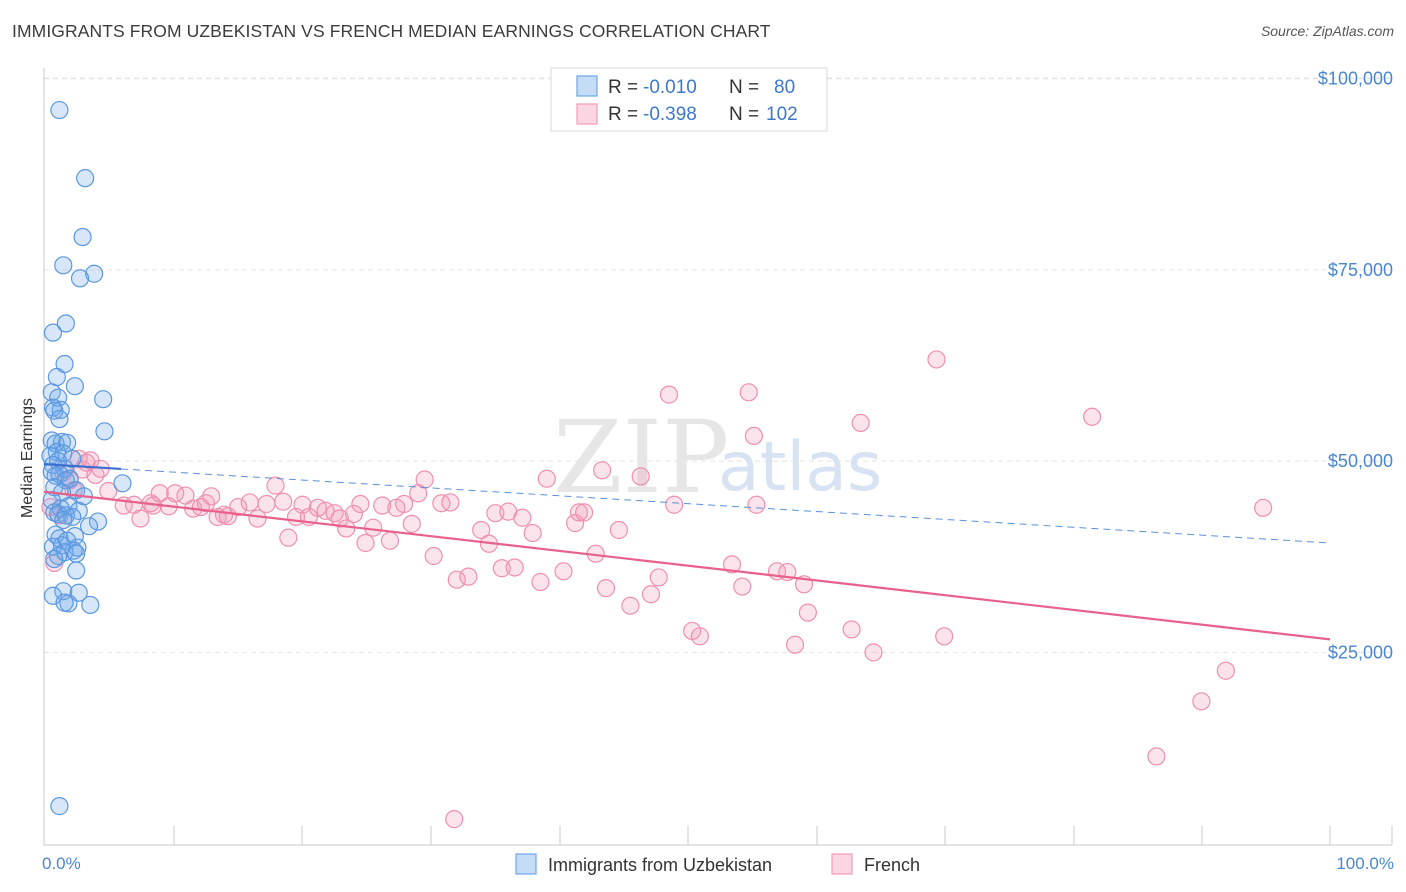 This screenshot has width=1406, height=892. Describe the element at coordinates (744, 114) in the screenshot. I see `legend-n-label-2: N =` at that location.